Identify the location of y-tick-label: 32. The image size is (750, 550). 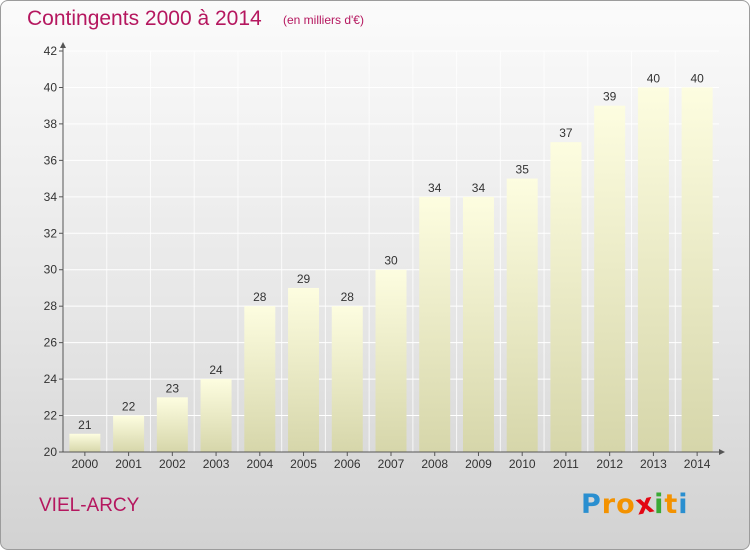
(51, 233).